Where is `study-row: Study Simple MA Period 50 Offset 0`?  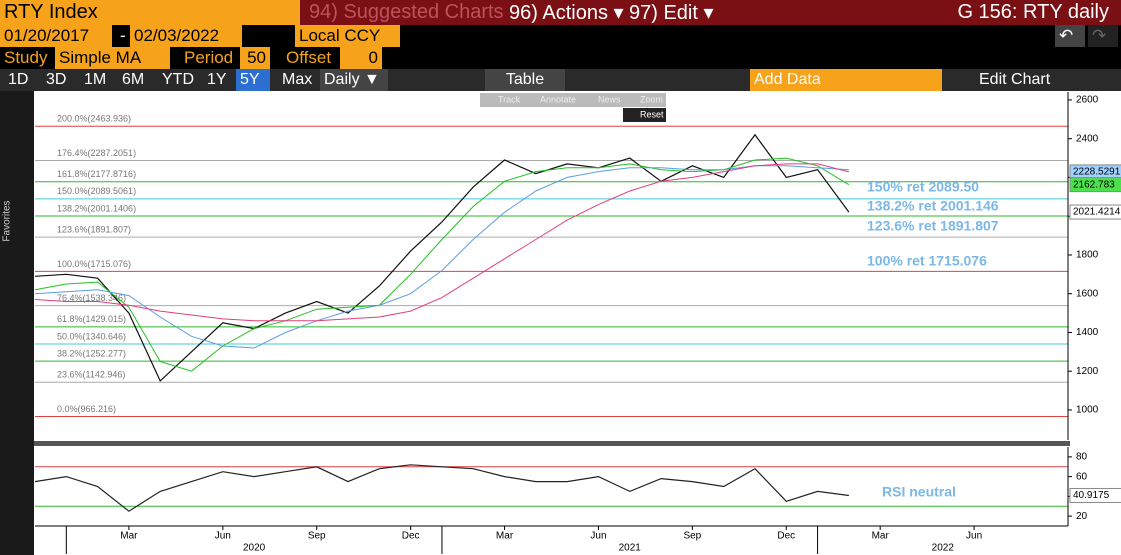 study-row: Study Simple MA Period 50 Offset 0 is located at coordinates (560, 58).